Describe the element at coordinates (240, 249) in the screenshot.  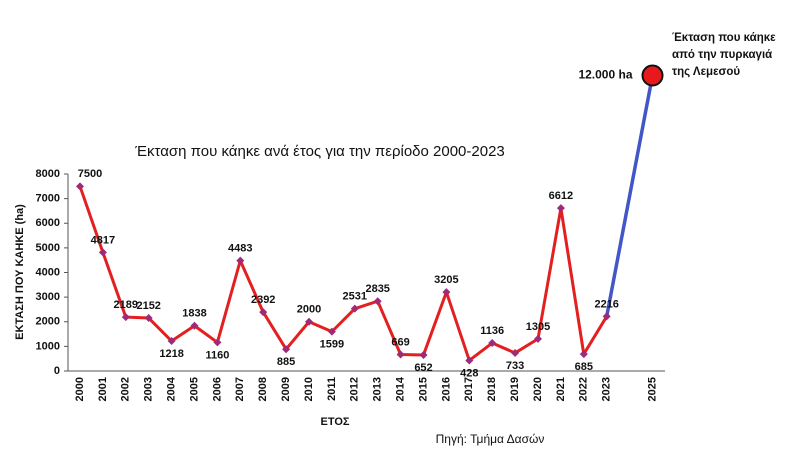
I see `data-label: 4483` at that location.